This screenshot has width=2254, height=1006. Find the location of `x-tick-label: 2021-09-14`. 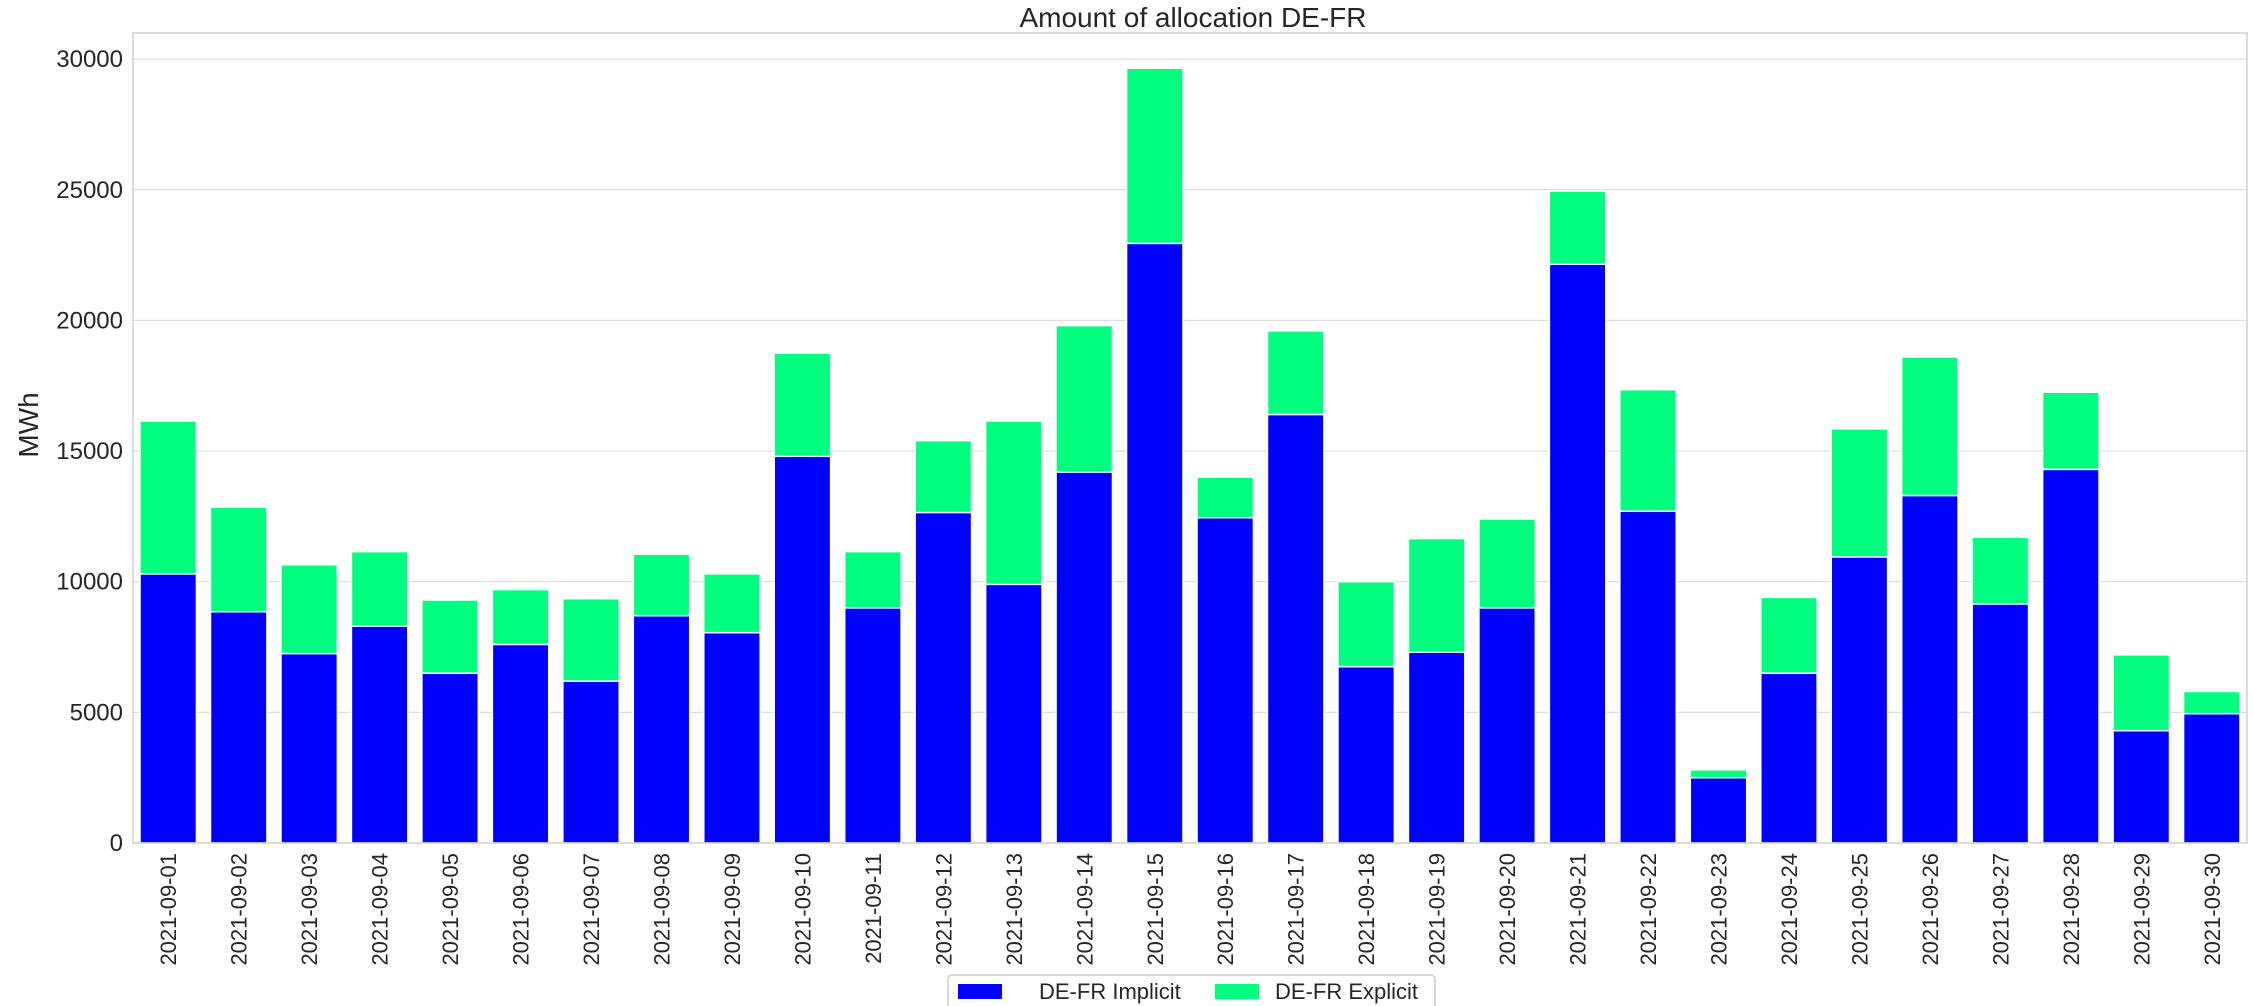

x-tick-label: 2021-09-14 is located at coordinates (1084, 909).